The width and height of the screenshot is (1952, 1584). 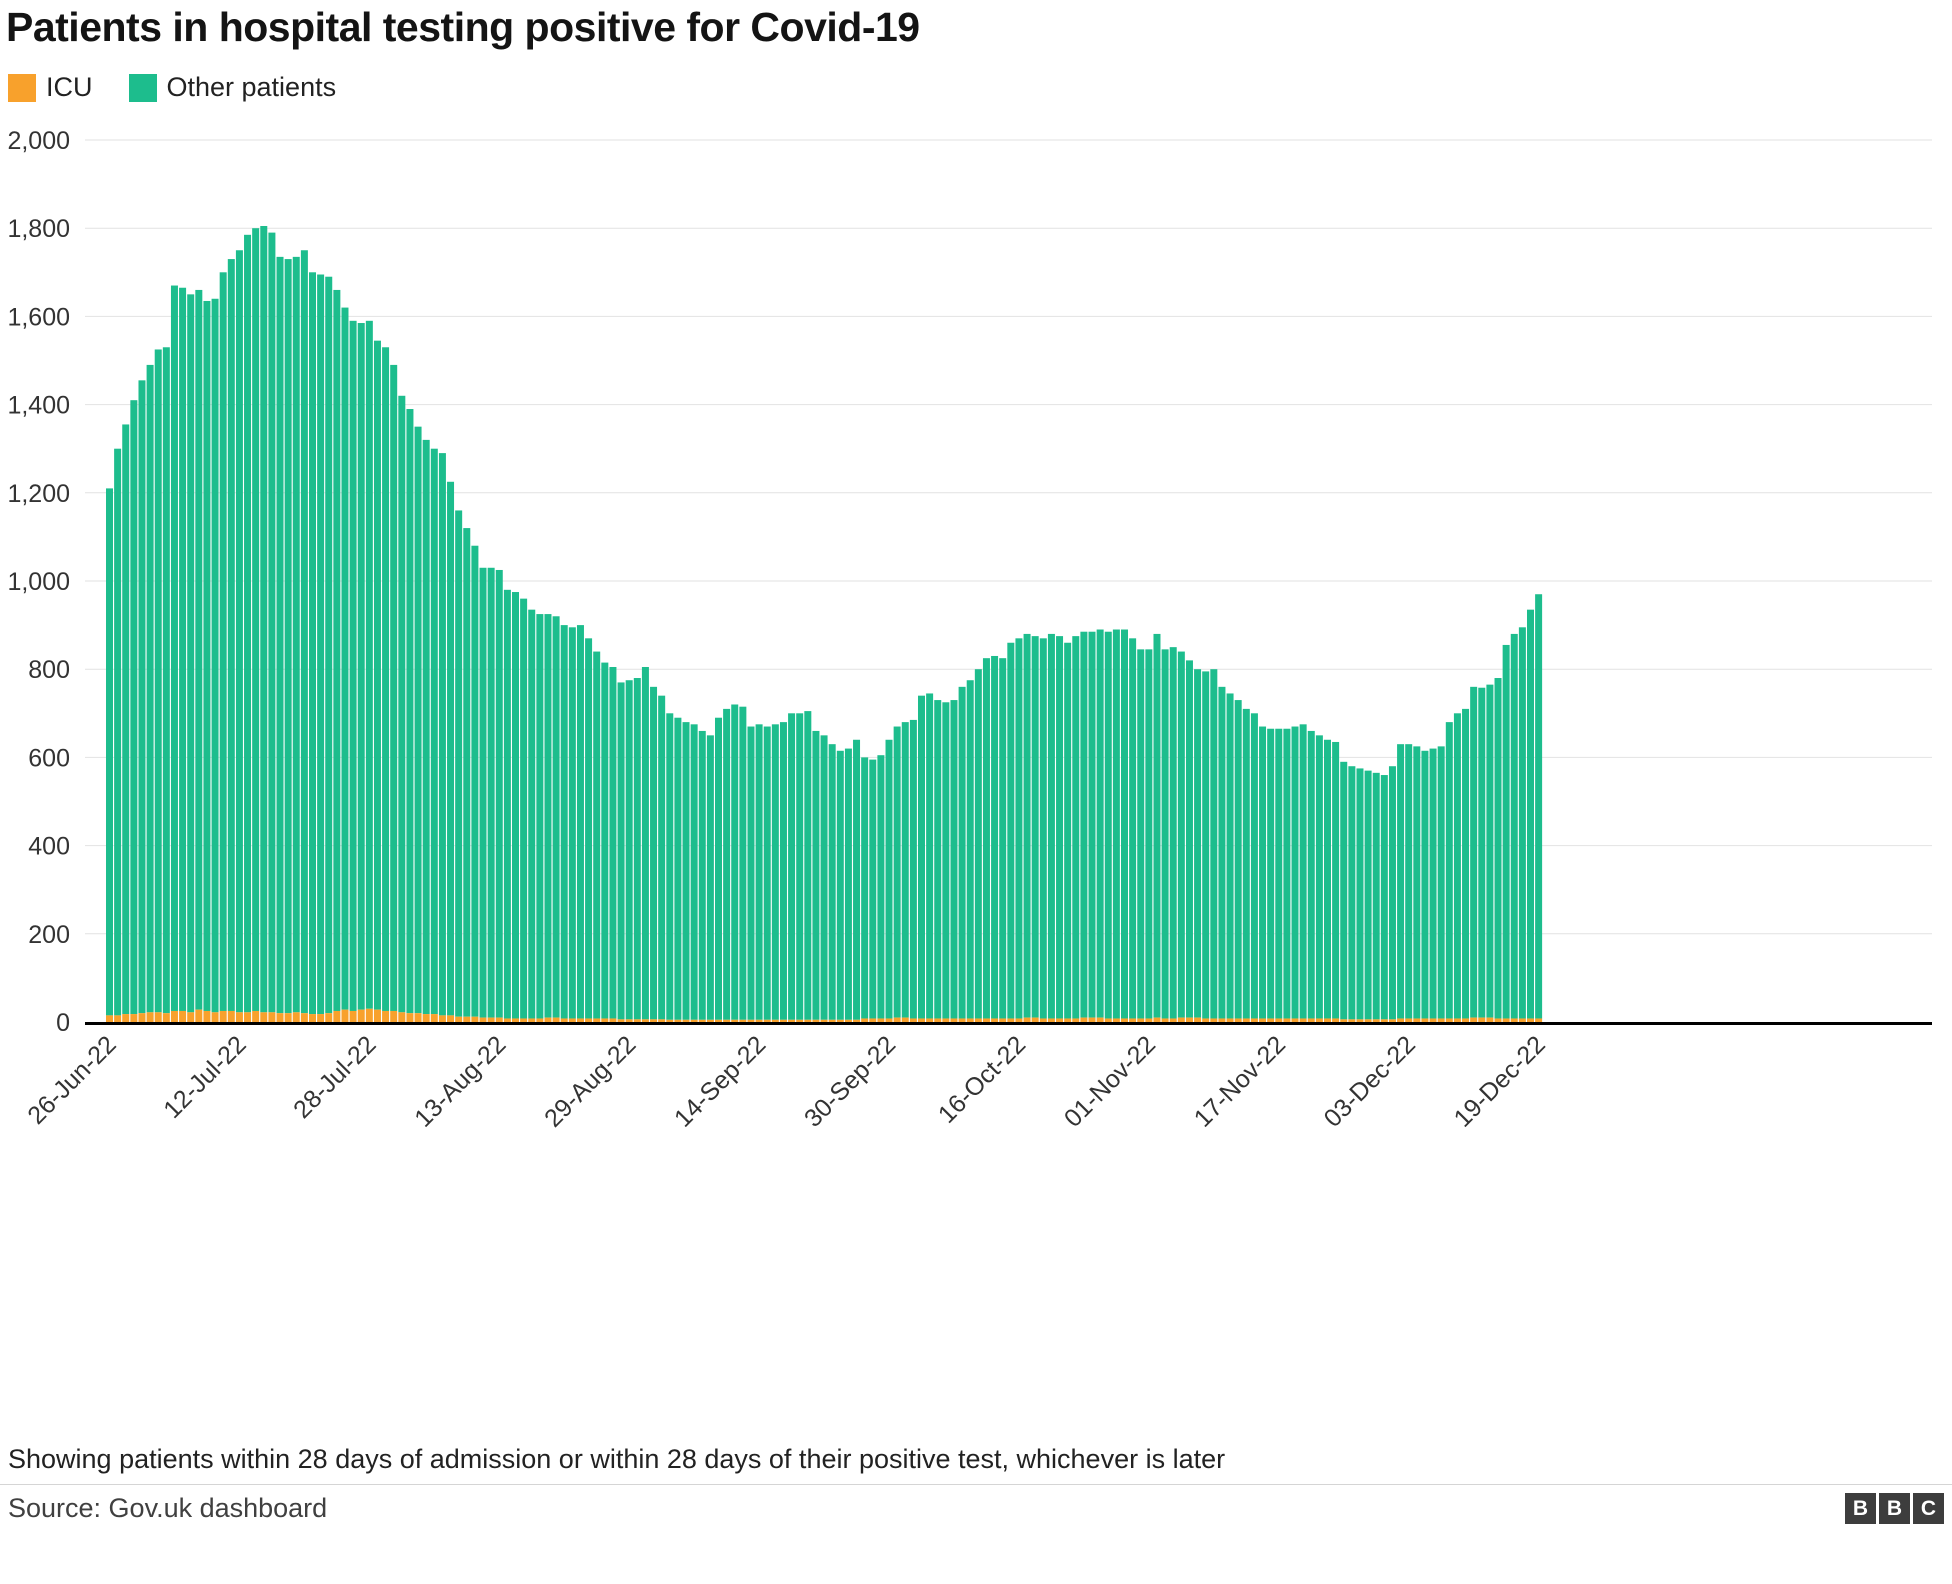 What do you see at coordinates (720, 1081) in the screenshot?
I see `x-axis-label: 14-Sep-22` at bounding box center [720, 1081].